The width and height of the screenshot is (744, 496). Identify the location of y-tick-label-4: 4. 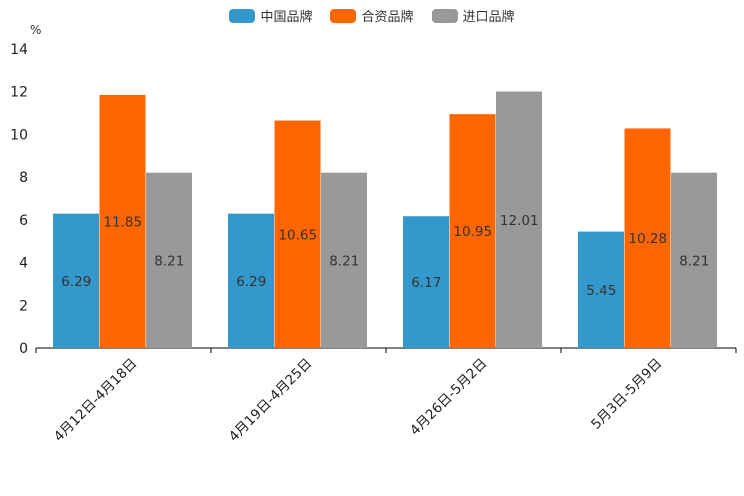
(23, 264).